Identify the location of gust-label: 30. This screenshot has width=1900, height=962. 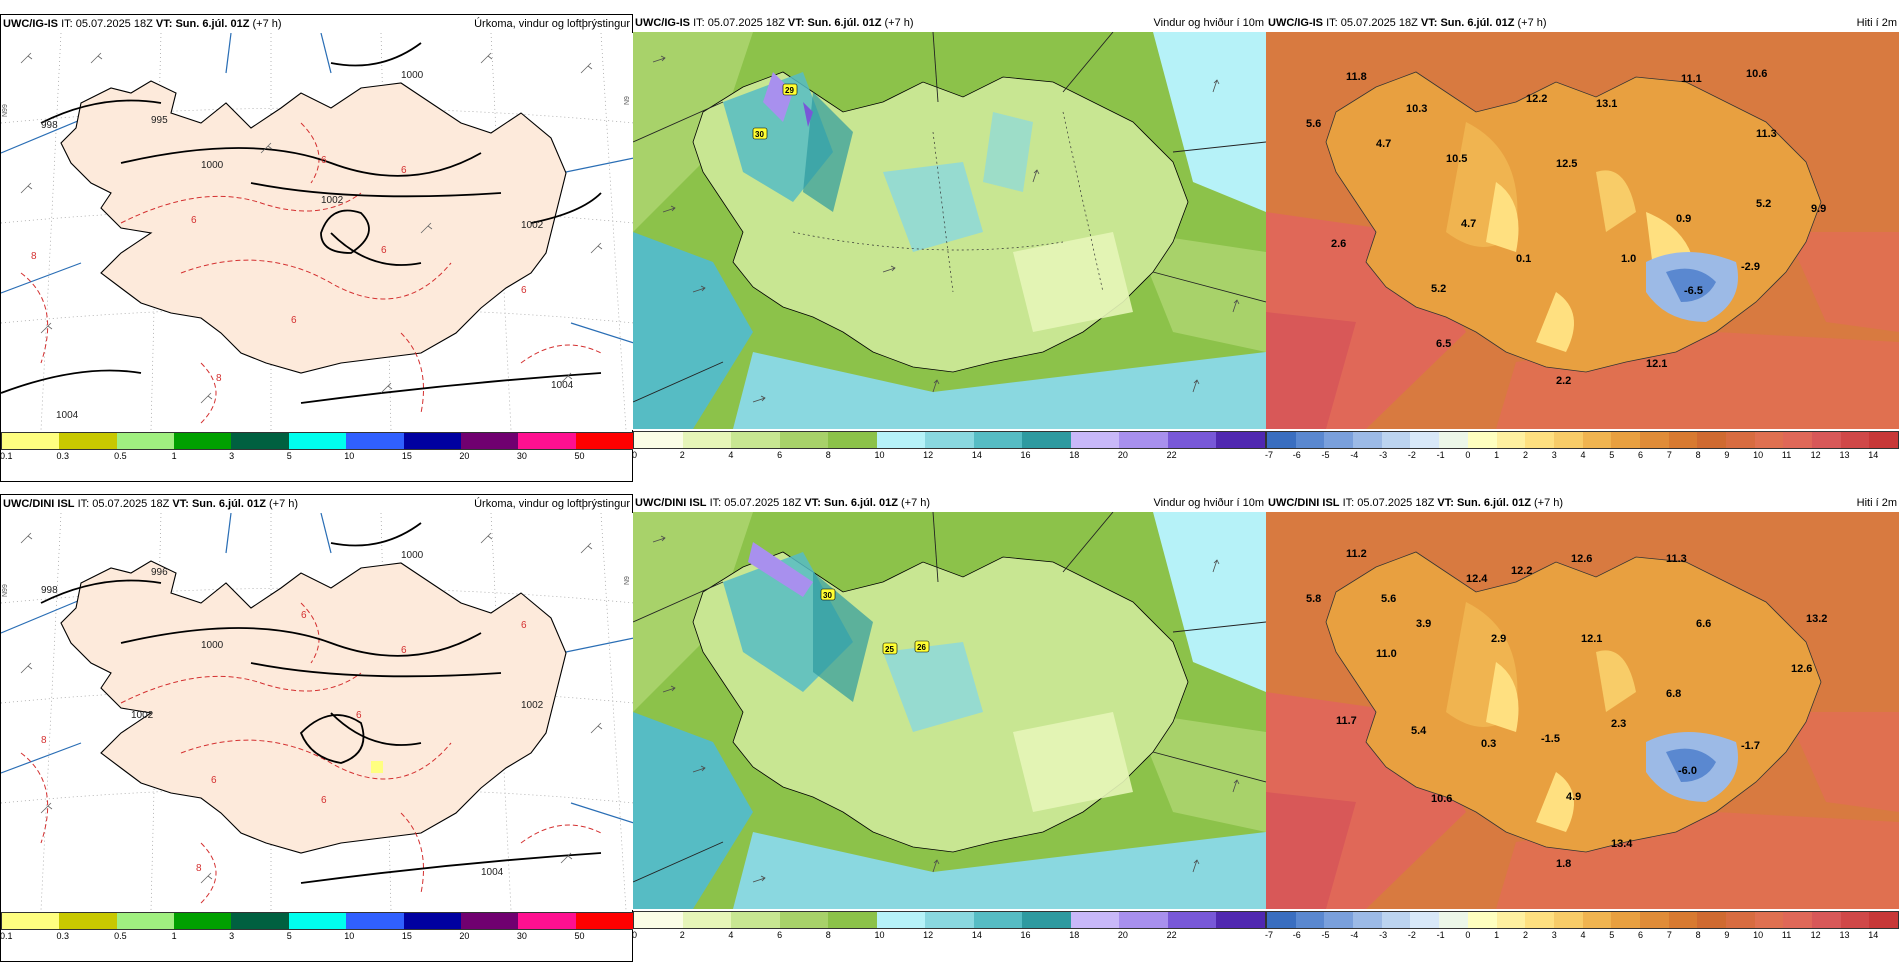
(827, 595).